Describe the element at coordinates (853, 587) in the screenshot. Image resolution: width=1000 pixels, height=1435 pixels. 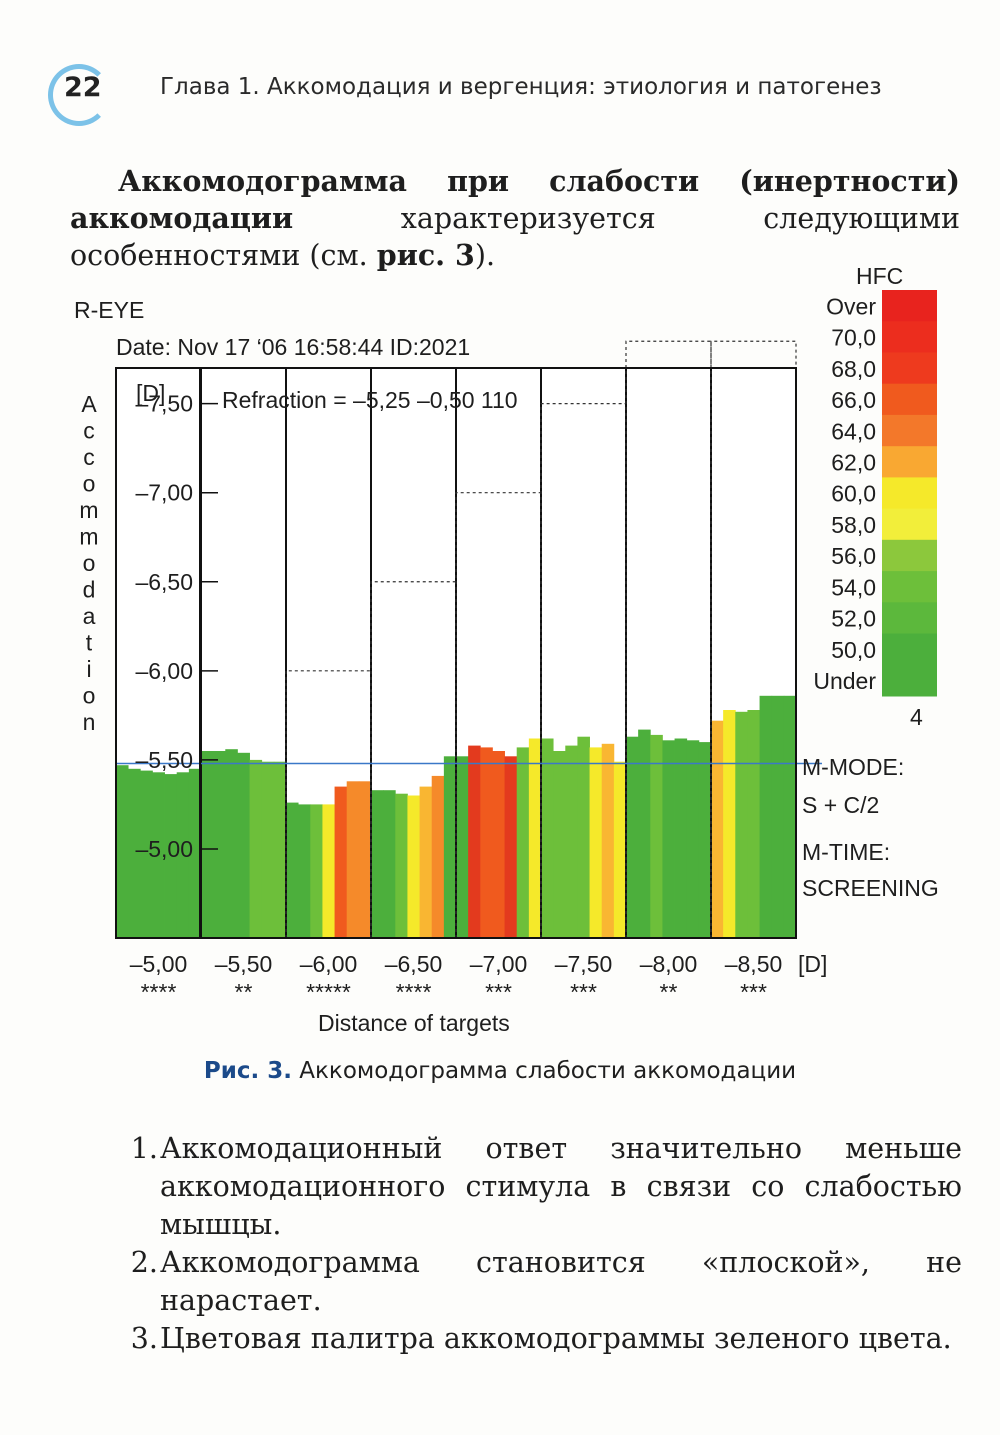
I see `legend-label: 54,0` at that location.